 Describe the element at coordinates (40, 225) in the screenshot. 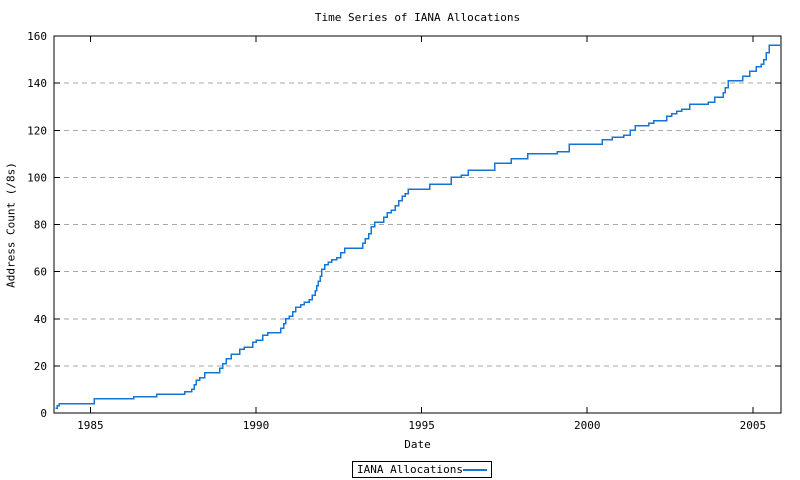

I see `svg-text: 80` at that location.